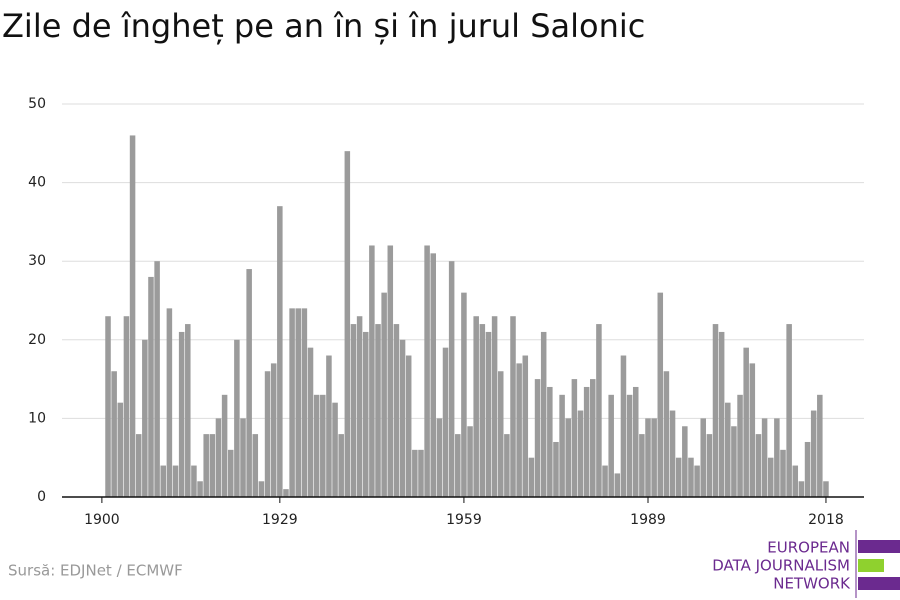  Describe the element at coordinates (280, 520) in the screenshot. I see `x-tick-label: 1929` at that location.